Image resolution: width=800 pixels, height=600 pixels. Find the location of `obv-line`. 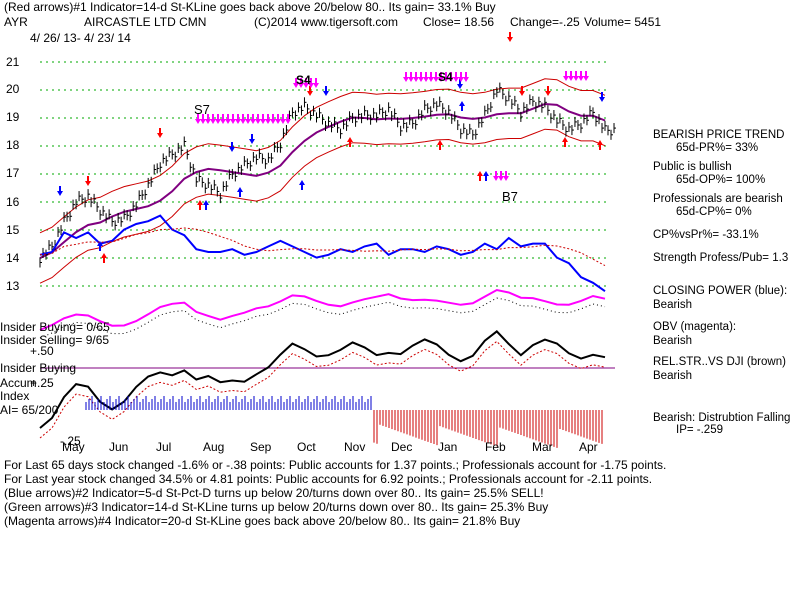

obv-line is located at coordinates (322, 309).